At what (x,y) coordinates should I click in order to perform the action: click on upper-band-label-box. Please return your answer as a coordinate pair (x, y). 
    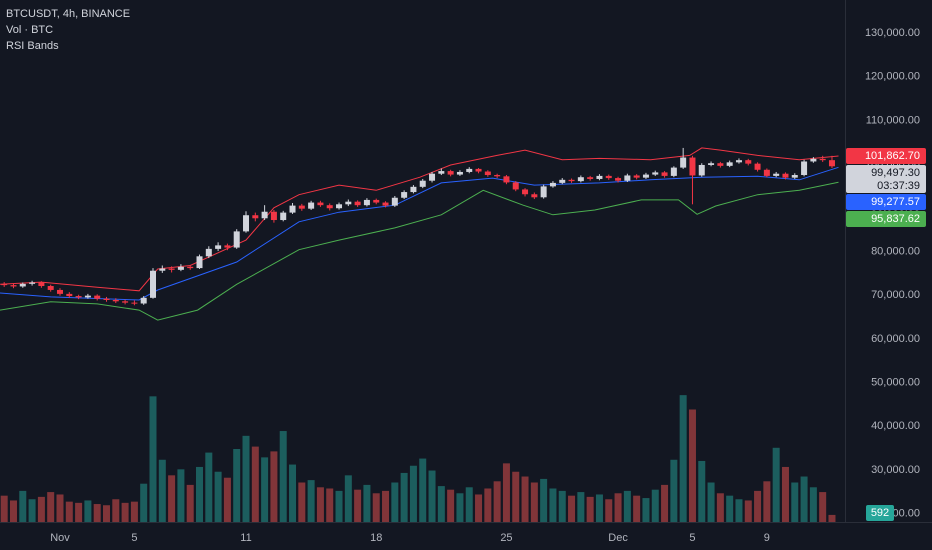
    Looking at the image, I should click on (886, 155).